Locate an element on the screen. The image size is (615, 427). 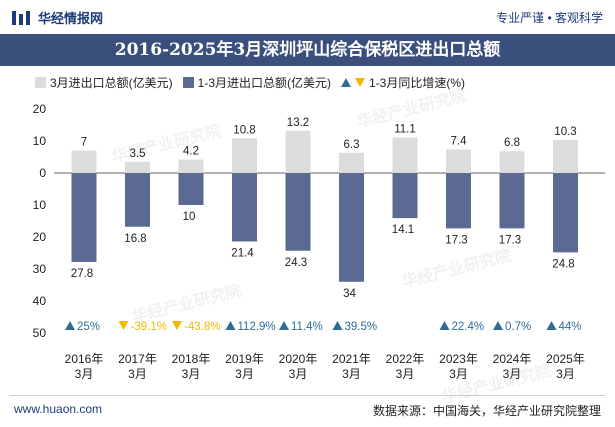
data-label-growth: 11.4% is located at coordinates (307, 327).